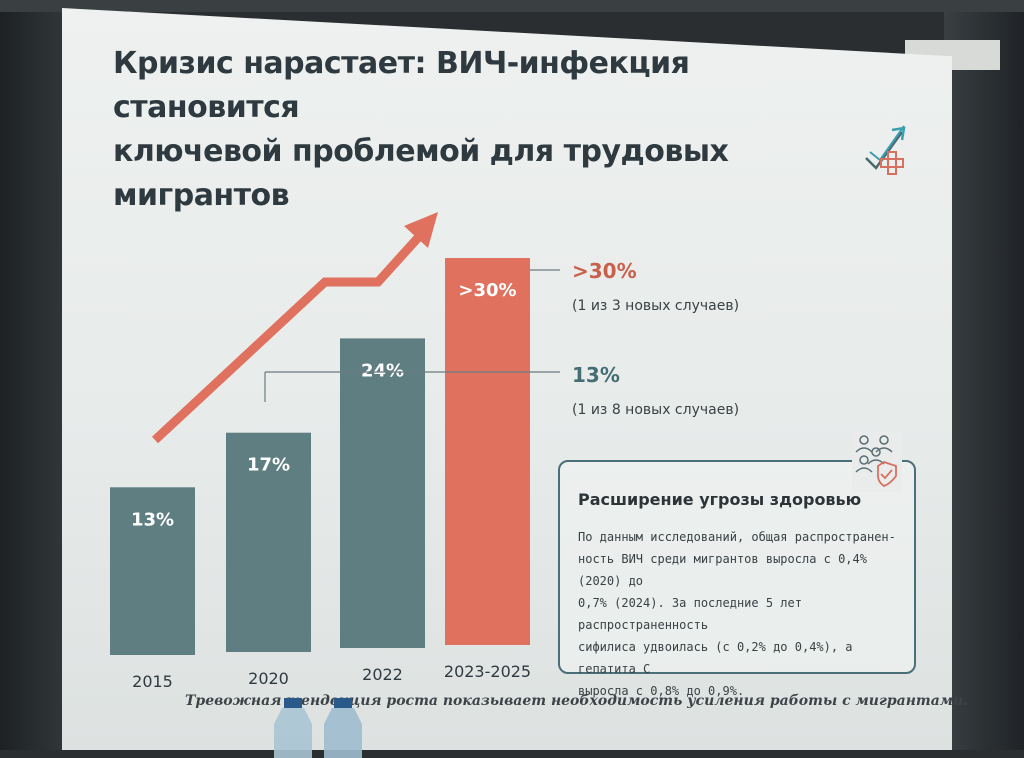  I want to click on callout-line: выросла с 0,8% до 0,9%., so click(661, 691).